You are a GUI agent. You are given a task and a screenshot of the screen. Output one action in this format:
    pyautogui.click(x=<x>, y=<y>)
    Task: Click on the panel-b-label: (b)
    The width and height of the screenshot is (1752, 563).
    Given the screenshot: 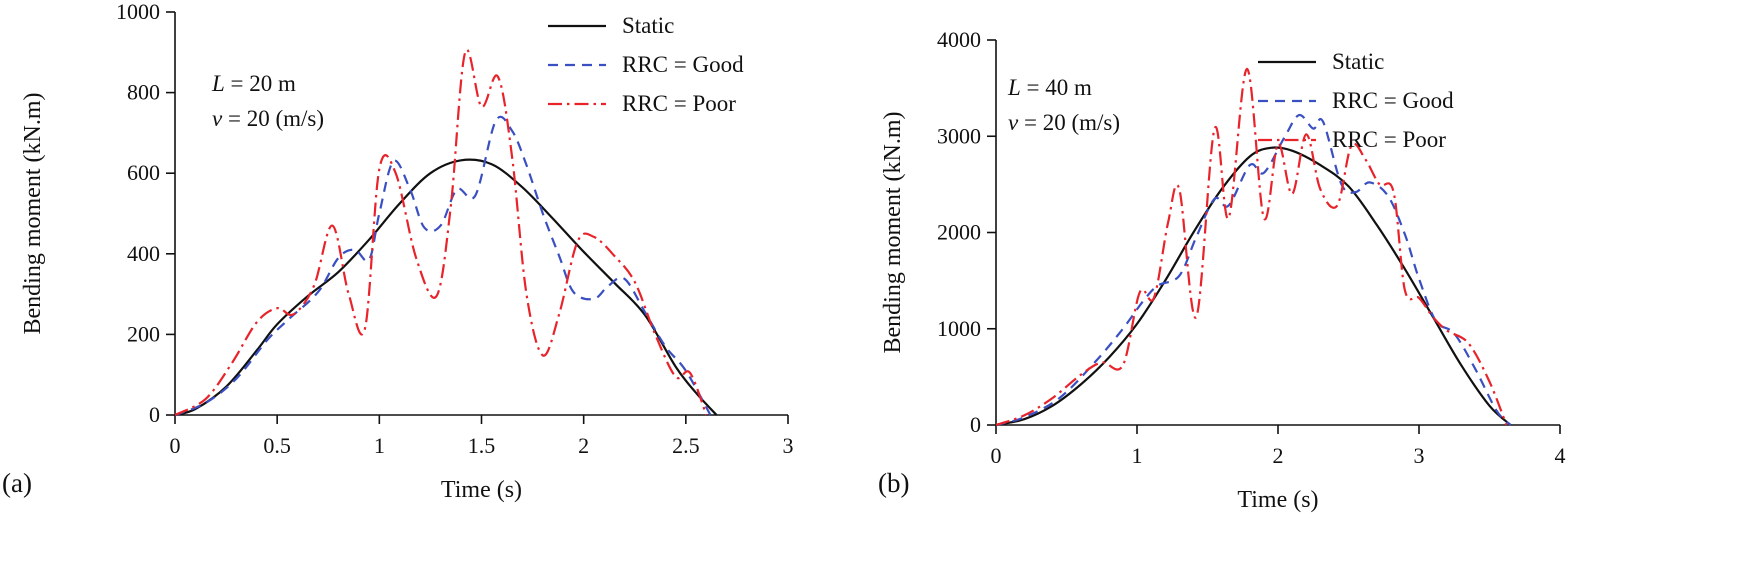 What is the action you would take?
    pyautogui.click(x=894, y=483)
    